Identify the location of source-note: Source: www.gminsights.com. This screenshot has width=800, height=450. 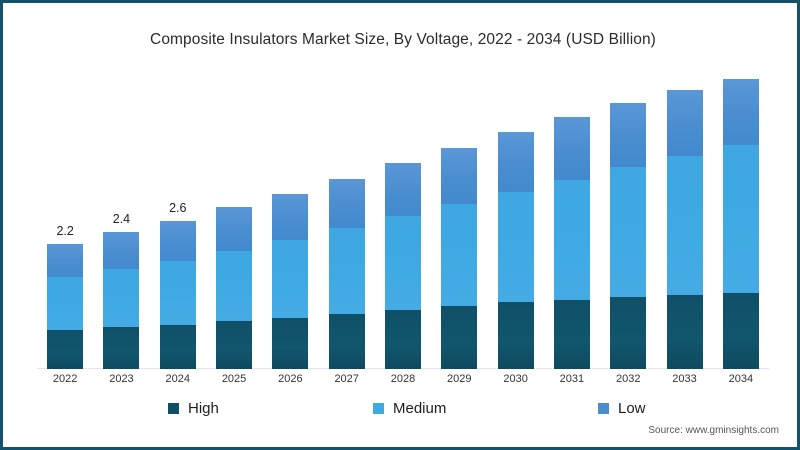
(713, 430).